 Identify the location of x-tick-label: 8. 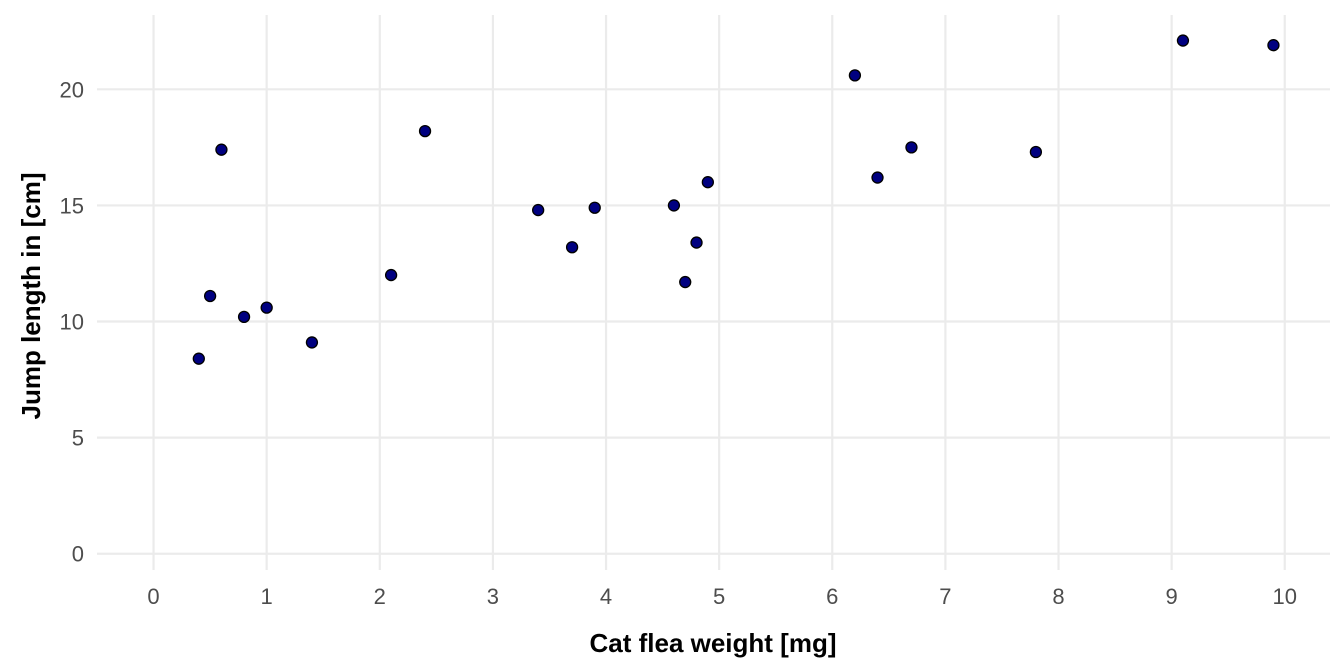
(1058, 596).